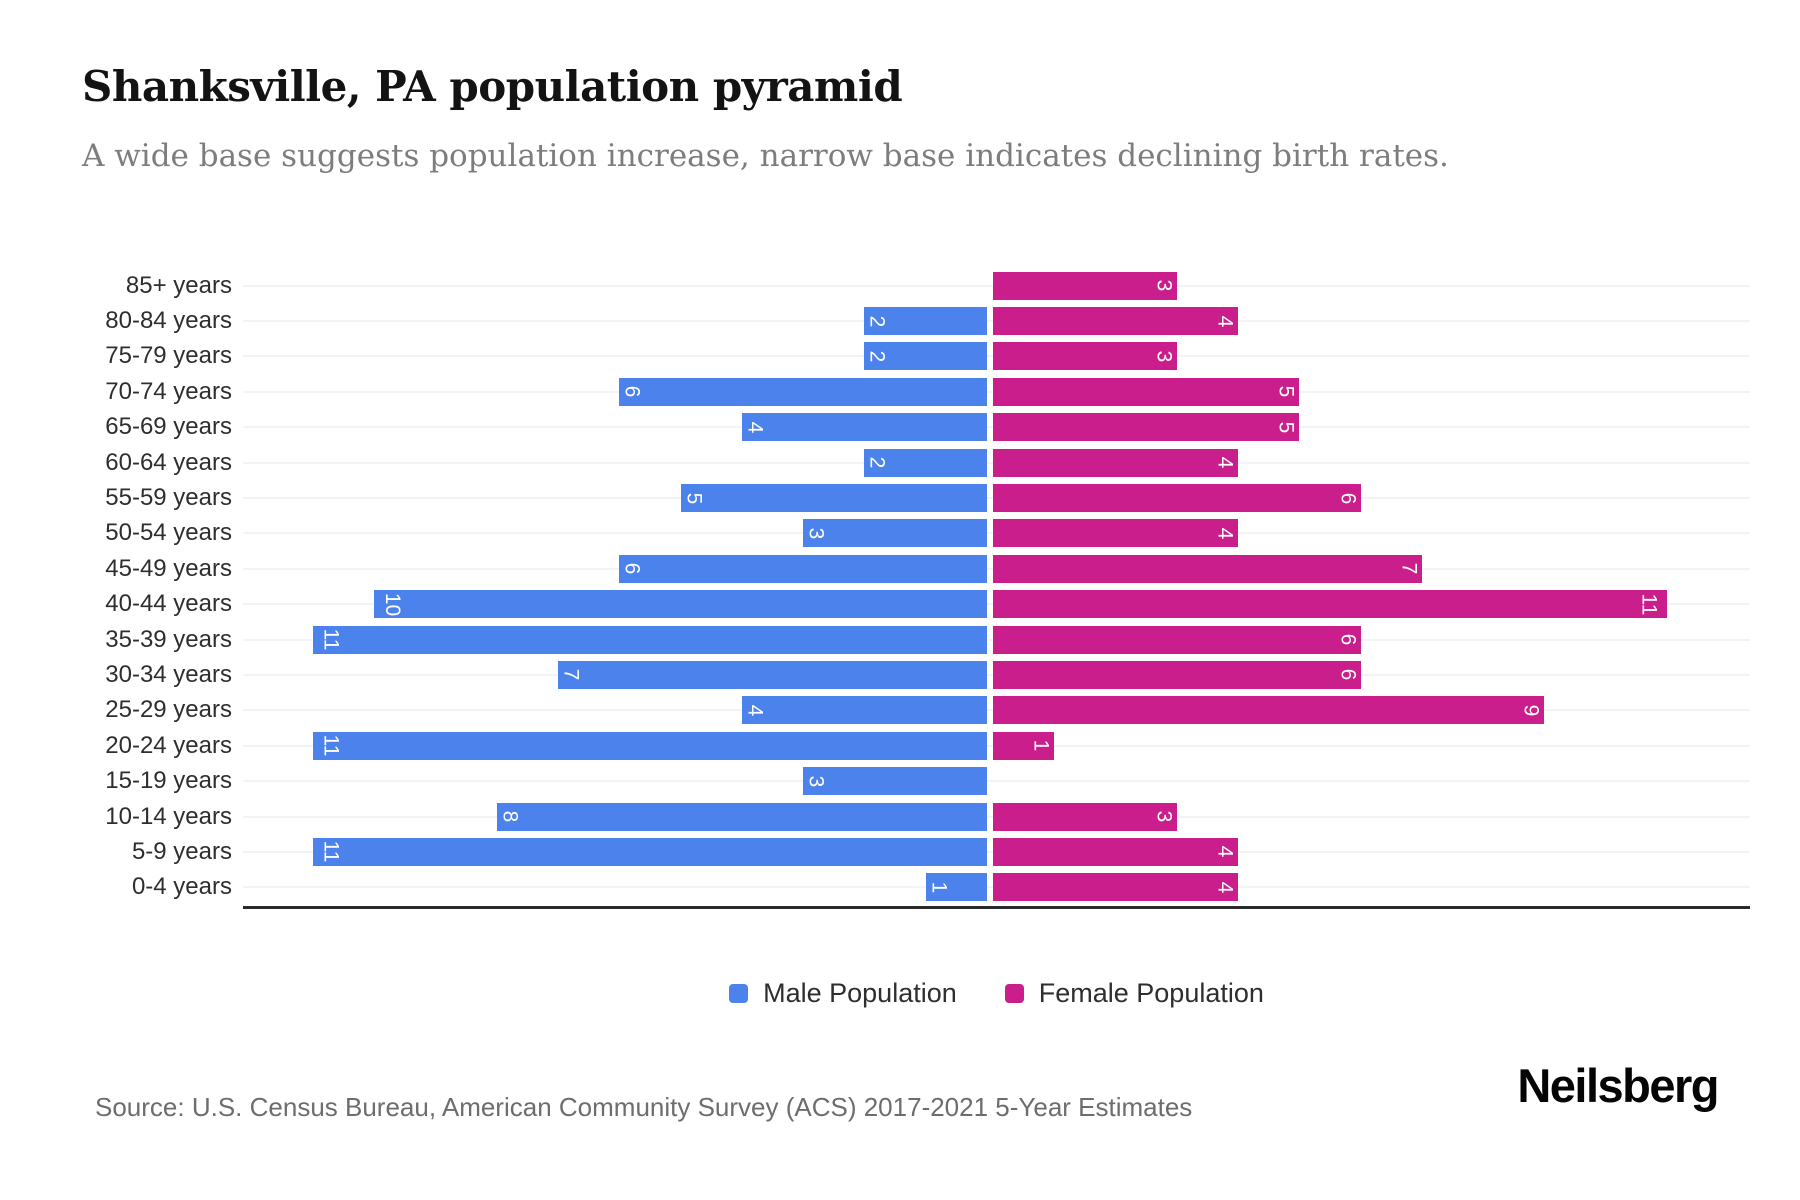 Image resolution: width=1800 pixels, height=1200 pixels. I want to click on legend-item-female: Female Population, so click(1134, 993).